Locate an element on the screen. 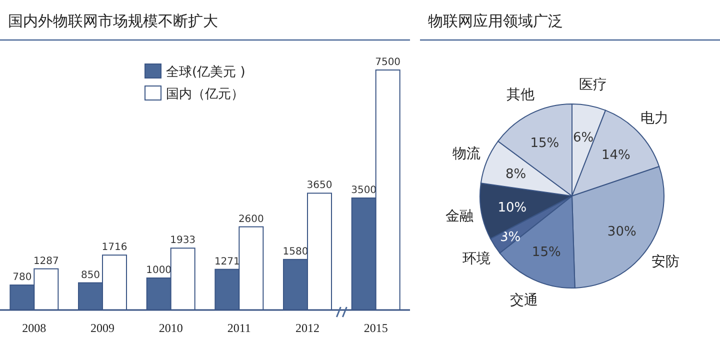  data-label: 14% is located at coordinates (615, 156).